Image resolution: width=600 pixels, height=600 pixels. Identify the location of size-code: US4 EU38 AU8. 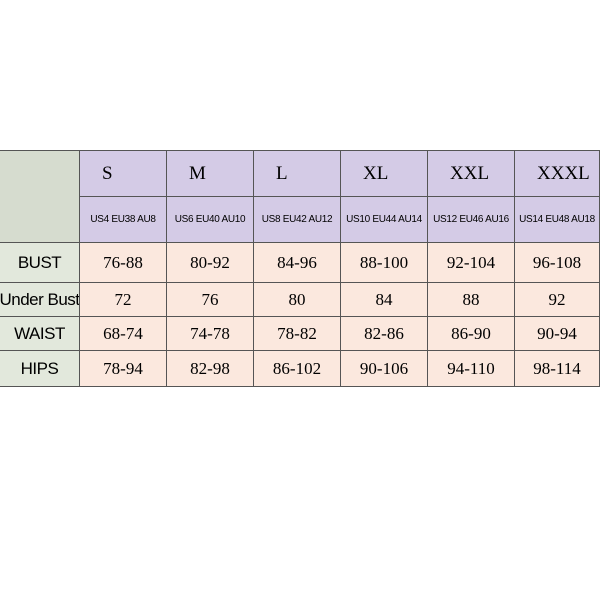
(123, 220).